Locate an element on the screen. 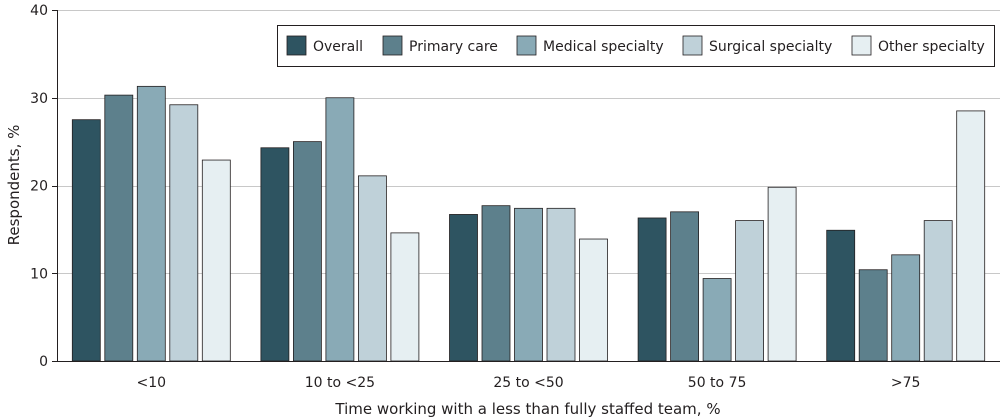 This screenshot has height=420, width=1000. y-tick-labels: 0 10 20 30 40 is located at coordinates (43, 186).